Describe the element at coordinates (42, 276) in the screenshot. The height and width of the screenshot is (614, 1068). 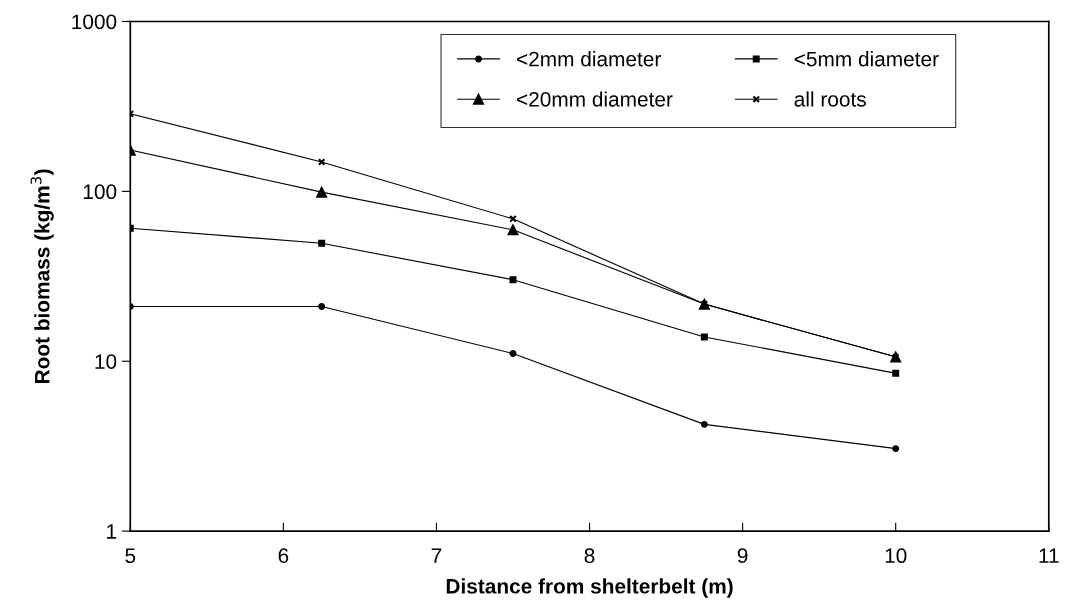
I see `y-axis-title: Root biomass (kg/m$^{3}$)` at that location.